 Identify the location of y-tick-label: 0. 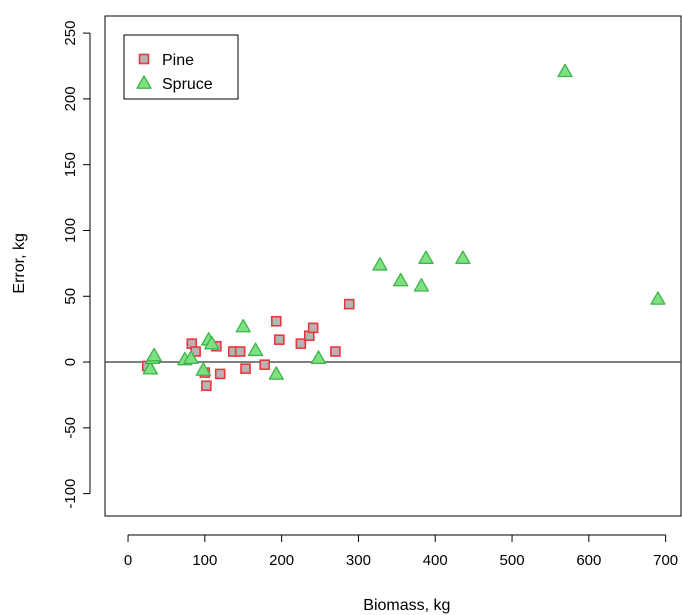
(70, 362).